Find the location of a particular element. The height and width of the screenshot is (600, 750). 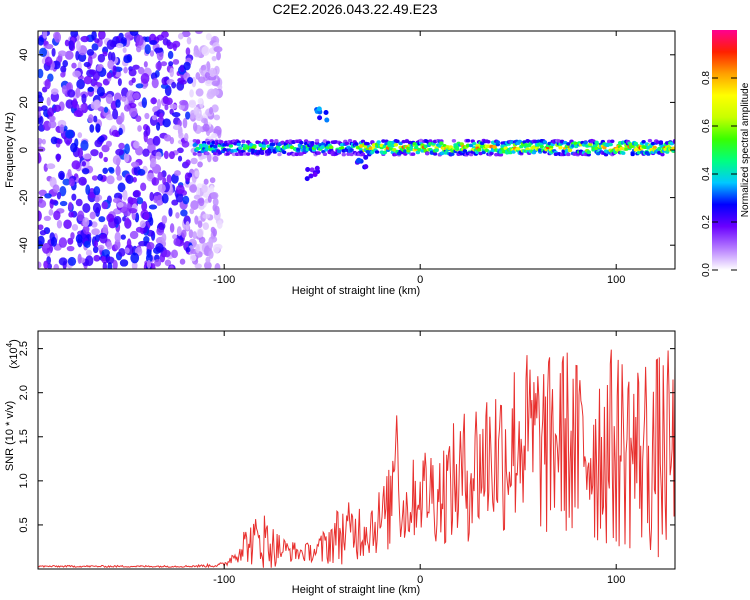

snr-scale-exponent: 4 is located at coordinates (9, 344).